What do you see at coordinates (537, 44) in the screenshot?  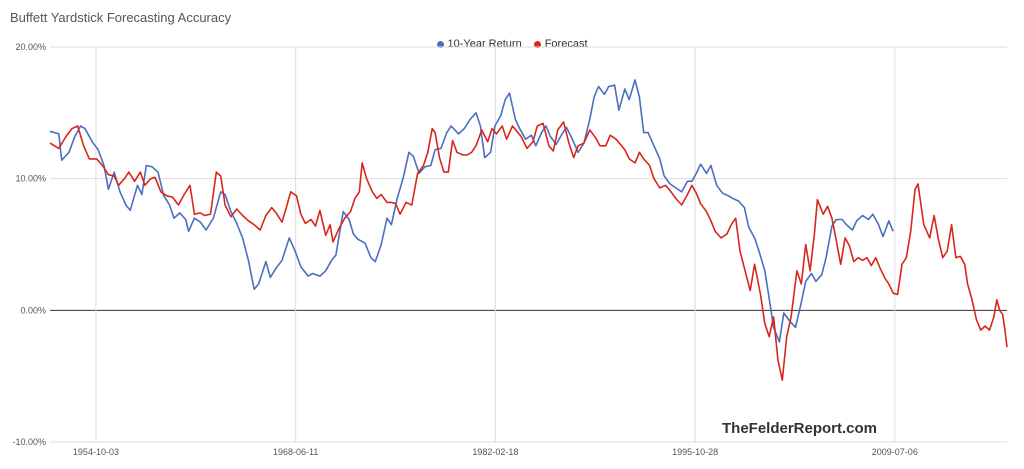 I see `legend-swatch-forecast` at bounding box center [537, 44].